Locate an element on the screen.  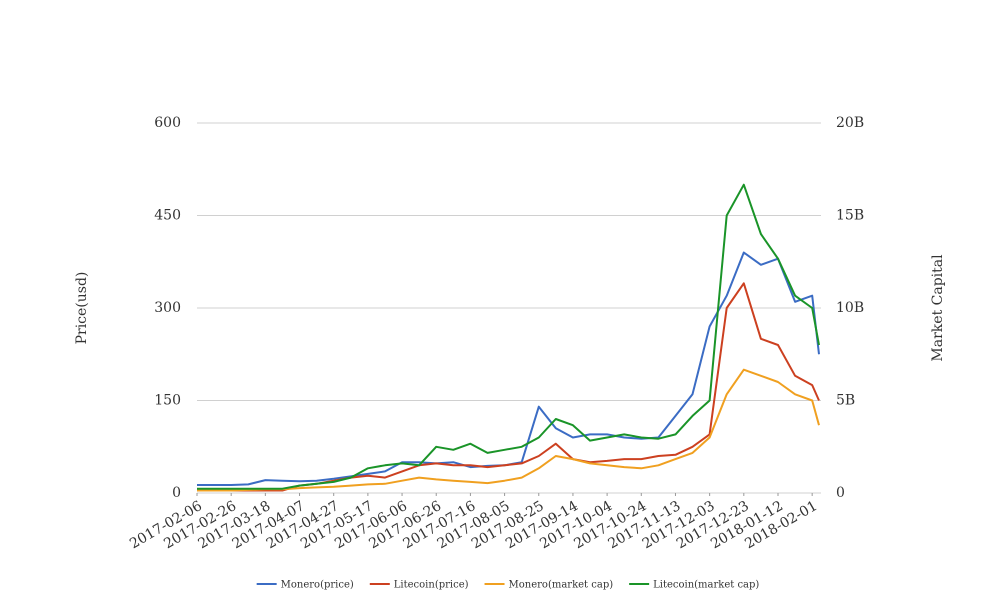
y2-axis-label: Market Capital is located at coordinates (938, 308).